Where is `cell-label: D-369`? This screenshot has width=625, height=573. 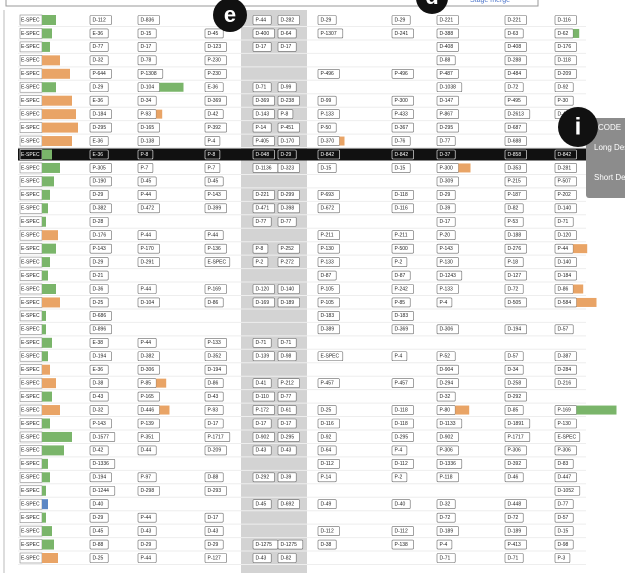
cell-label: D-369 is located at coordinates (215, 101).